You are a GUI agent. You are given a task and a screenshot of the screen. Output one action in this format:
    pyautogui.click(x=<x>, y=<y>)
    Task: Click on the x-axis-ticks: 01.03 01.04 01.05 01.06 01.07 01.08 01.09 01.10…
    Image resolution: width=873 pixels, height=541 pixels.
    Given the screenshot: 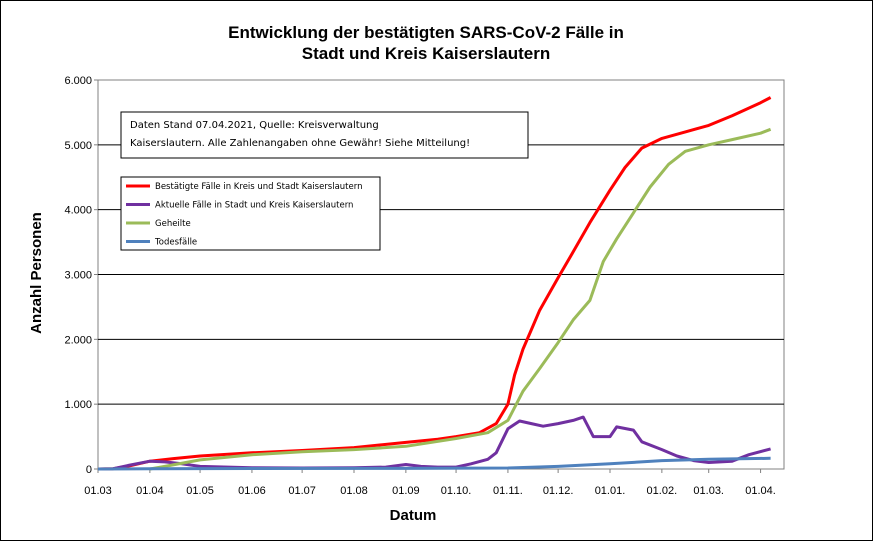 What is the action you would take?
    pyautogui.click(x=430, y=483)
    